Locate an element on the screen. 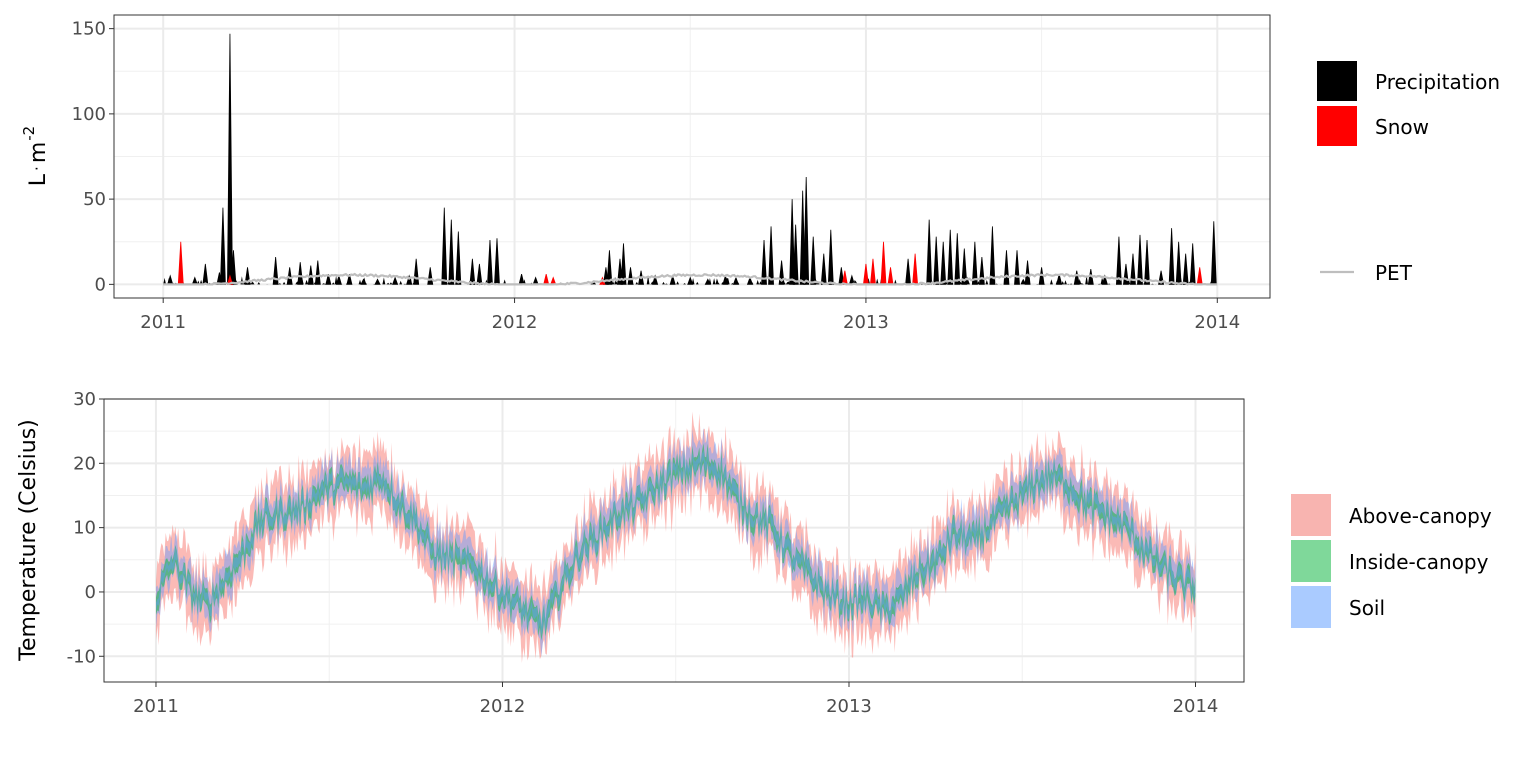 Image resolution: width=1536 pixels, height=768 pixels. top-ylabel-unit: L is located at coordinates (38, 179).